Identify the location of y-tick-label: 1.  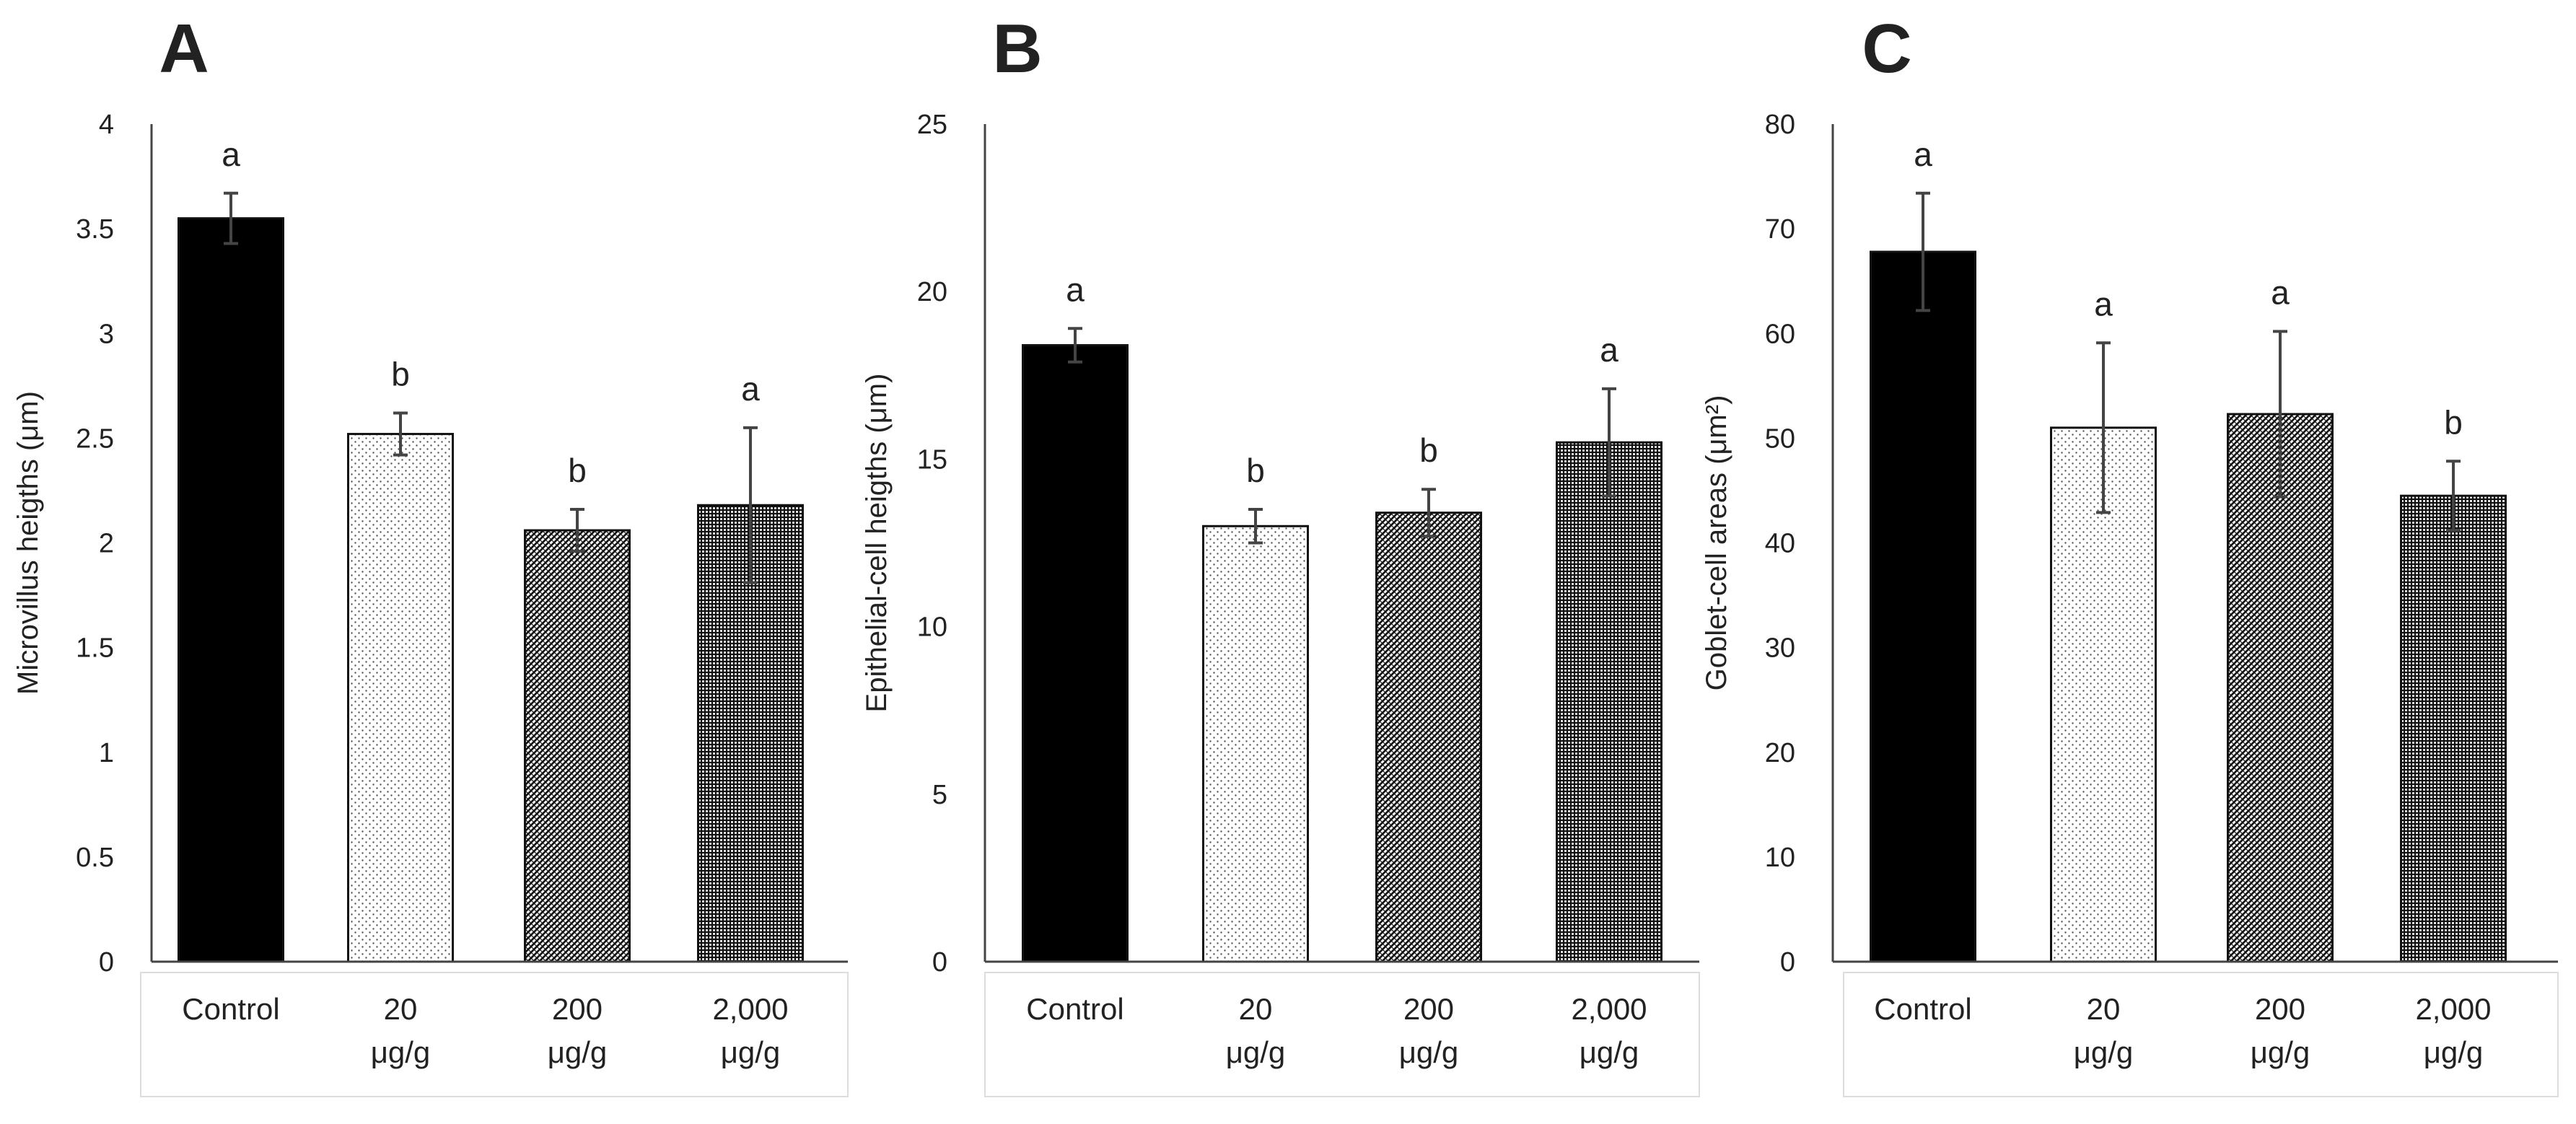
(107, 753).